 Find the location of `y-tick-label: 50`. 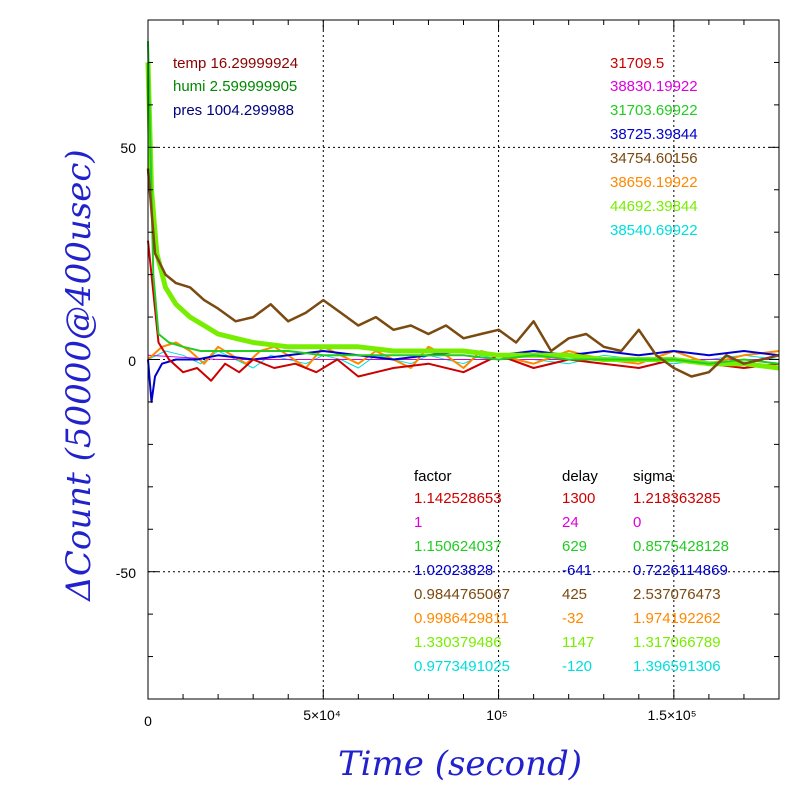

y-tick-label: 50 is located at coordinates (128, 148).